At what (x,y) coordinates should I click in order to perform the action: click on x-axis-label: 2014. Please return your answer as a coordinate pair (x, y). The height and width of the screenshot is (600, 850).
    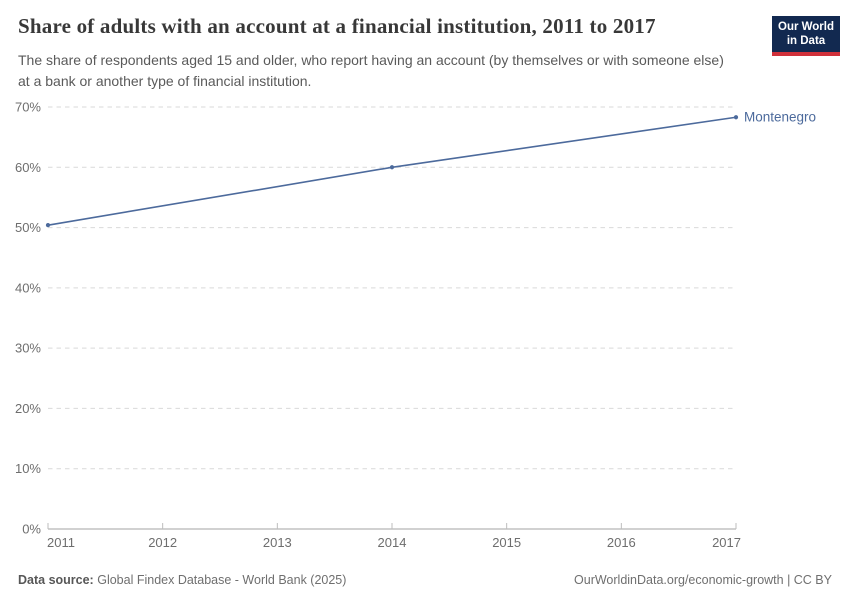
    Looking at the image, I should click on (392, 542).